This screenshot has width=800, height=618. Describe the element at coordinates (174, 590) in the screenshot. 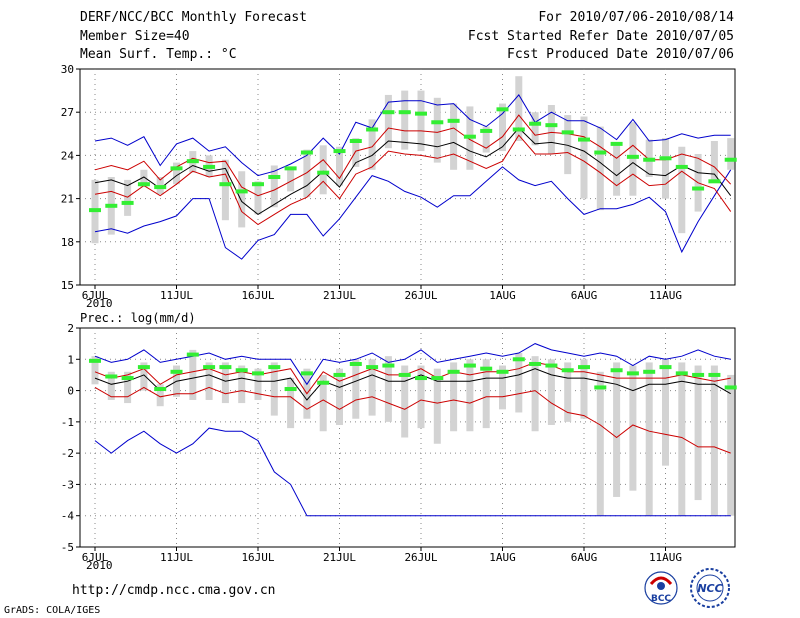

I see `source-url: http://cmdp.ncc.cma.gov.cn` at that location.